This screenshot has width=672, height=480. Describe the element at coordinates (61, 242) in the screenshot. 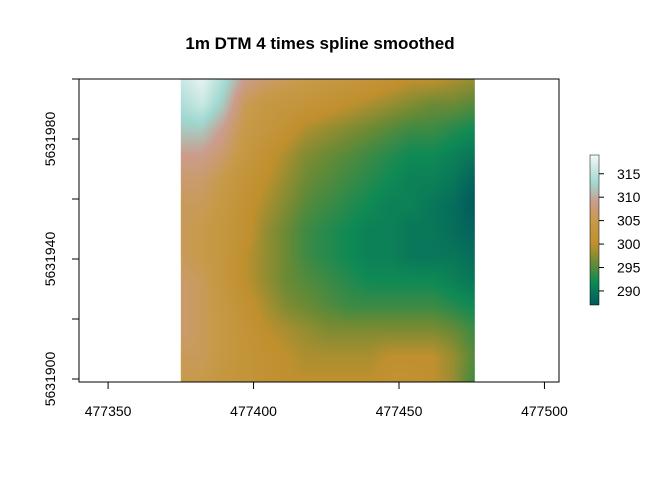

I see `y-axis: 5631900 5631940 5631980` at that location.